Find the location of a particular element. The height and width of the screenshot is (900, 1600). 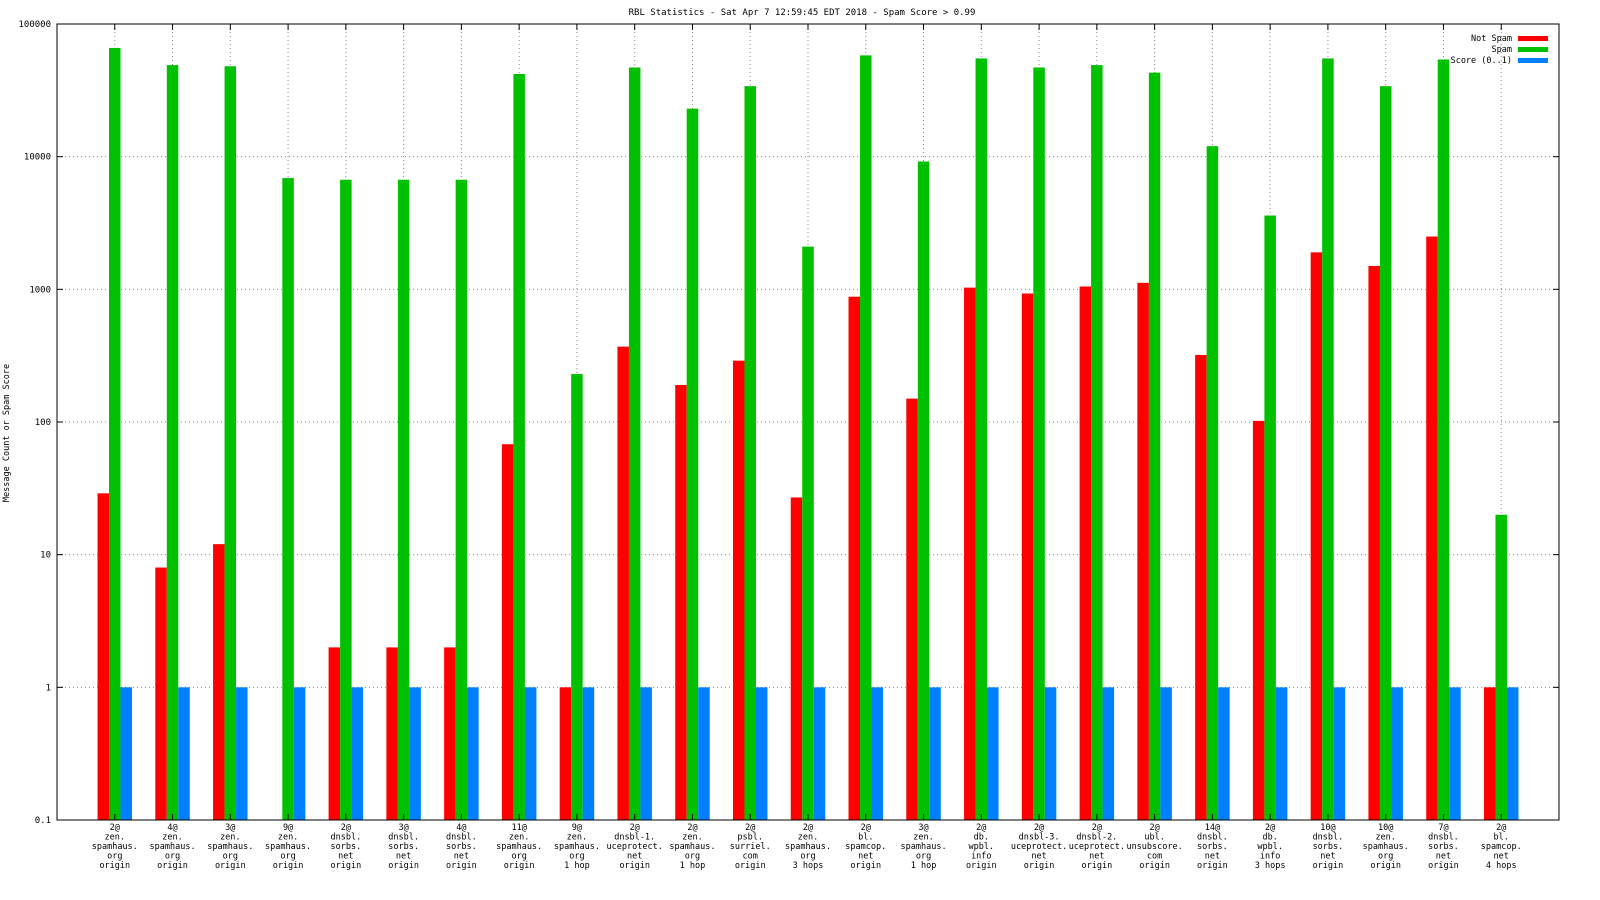

x-tick-label: 2@ db. wpbl. info 3 hops is located at coordinates (1270, 847).